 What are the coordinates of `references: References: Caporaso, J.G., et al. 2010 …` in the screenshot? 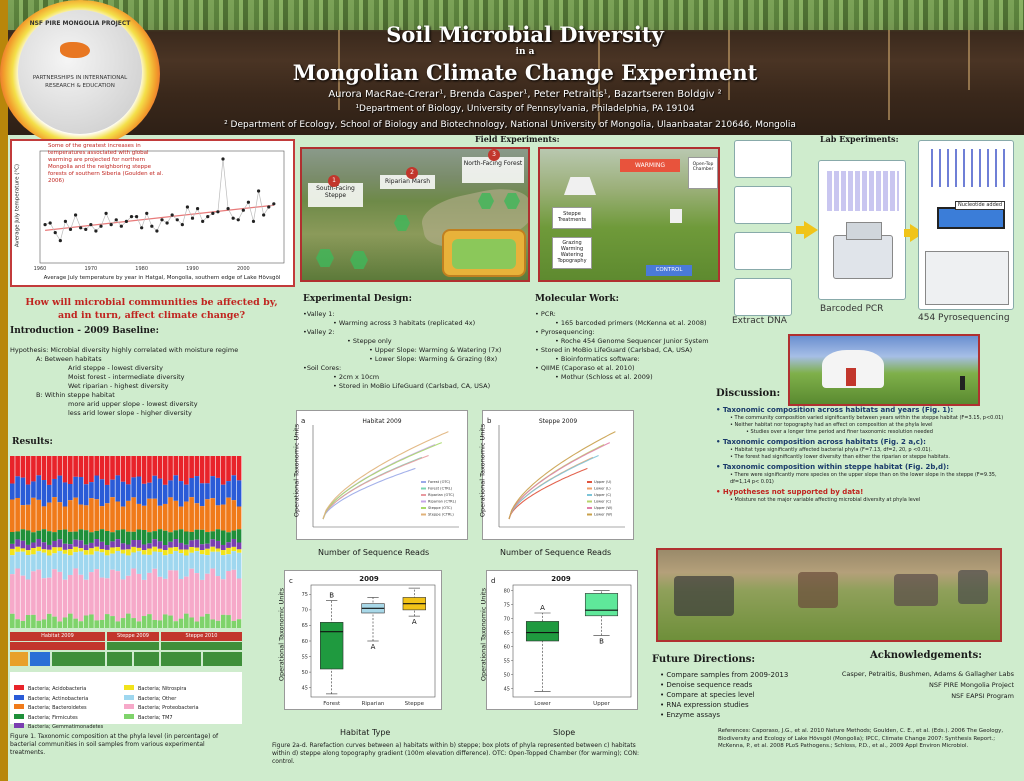 It's located at (861, 738).